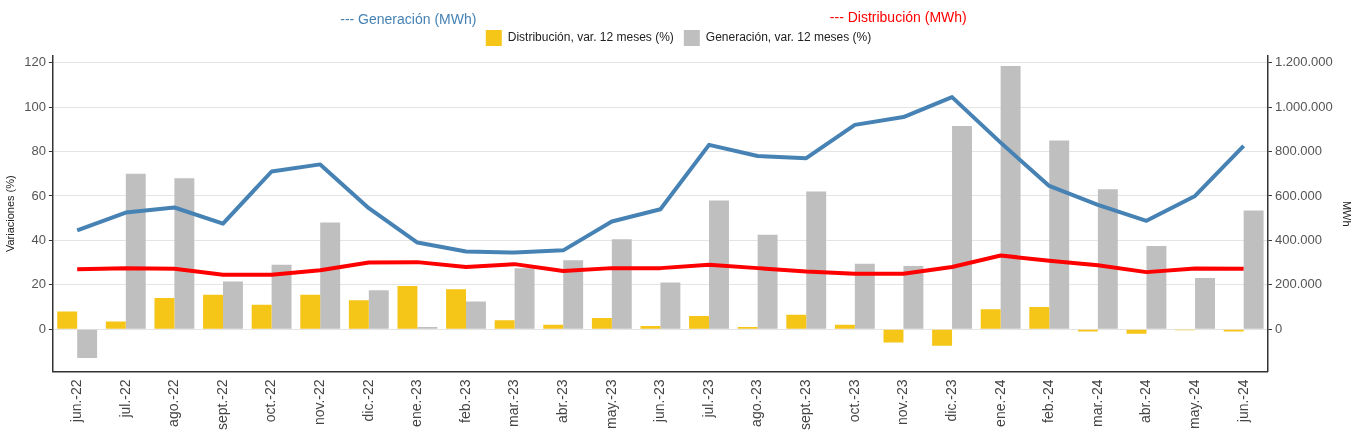  What do you see at coordinates (902, 402) in the screenshot?
I see `x-tick-label: nov.-23` at bounding box center [902, 402].